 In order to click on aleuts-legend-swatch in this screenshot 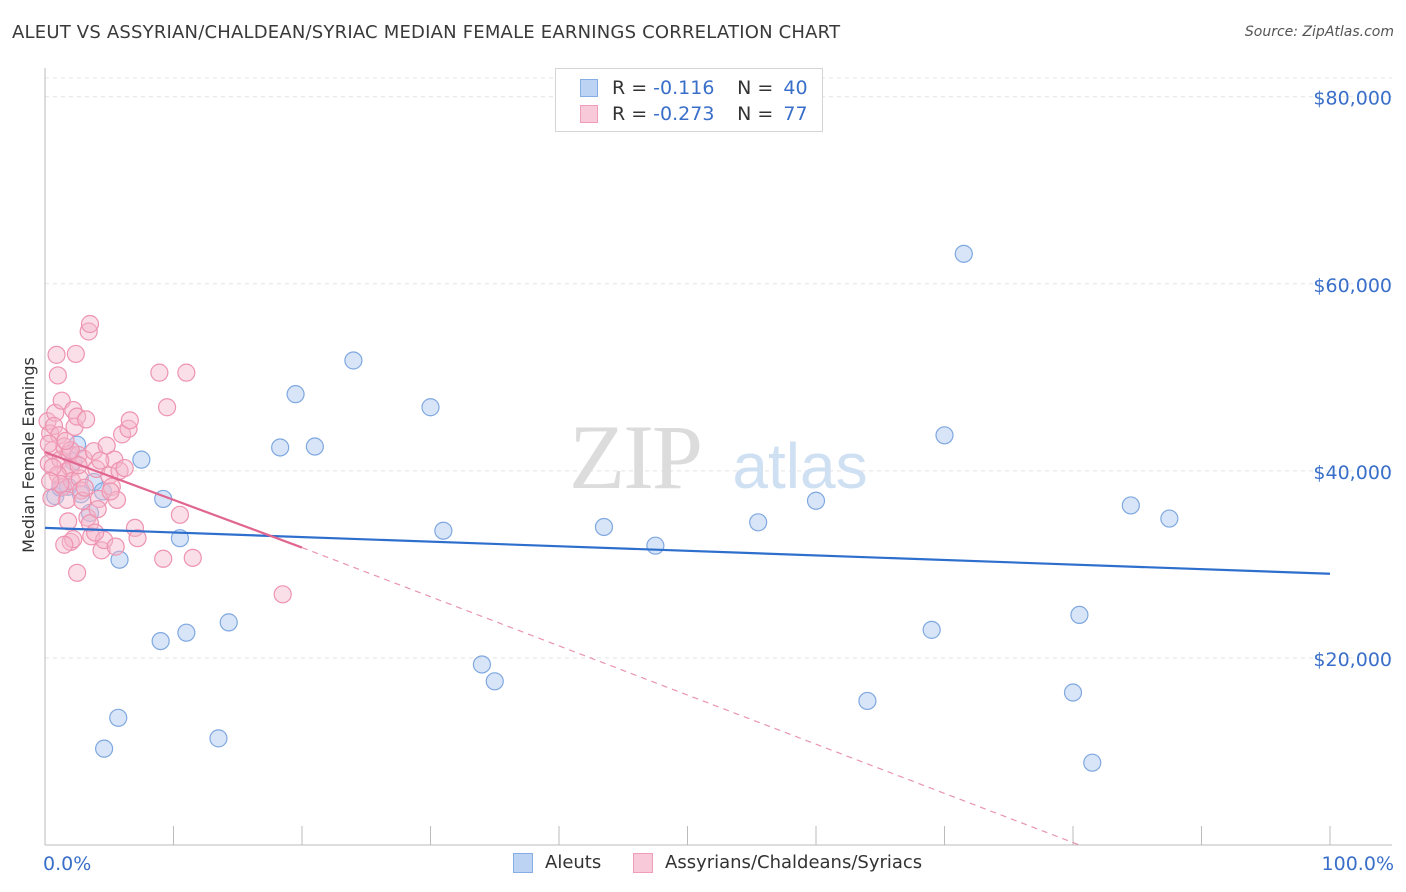, I will do `click(523, 862)`.